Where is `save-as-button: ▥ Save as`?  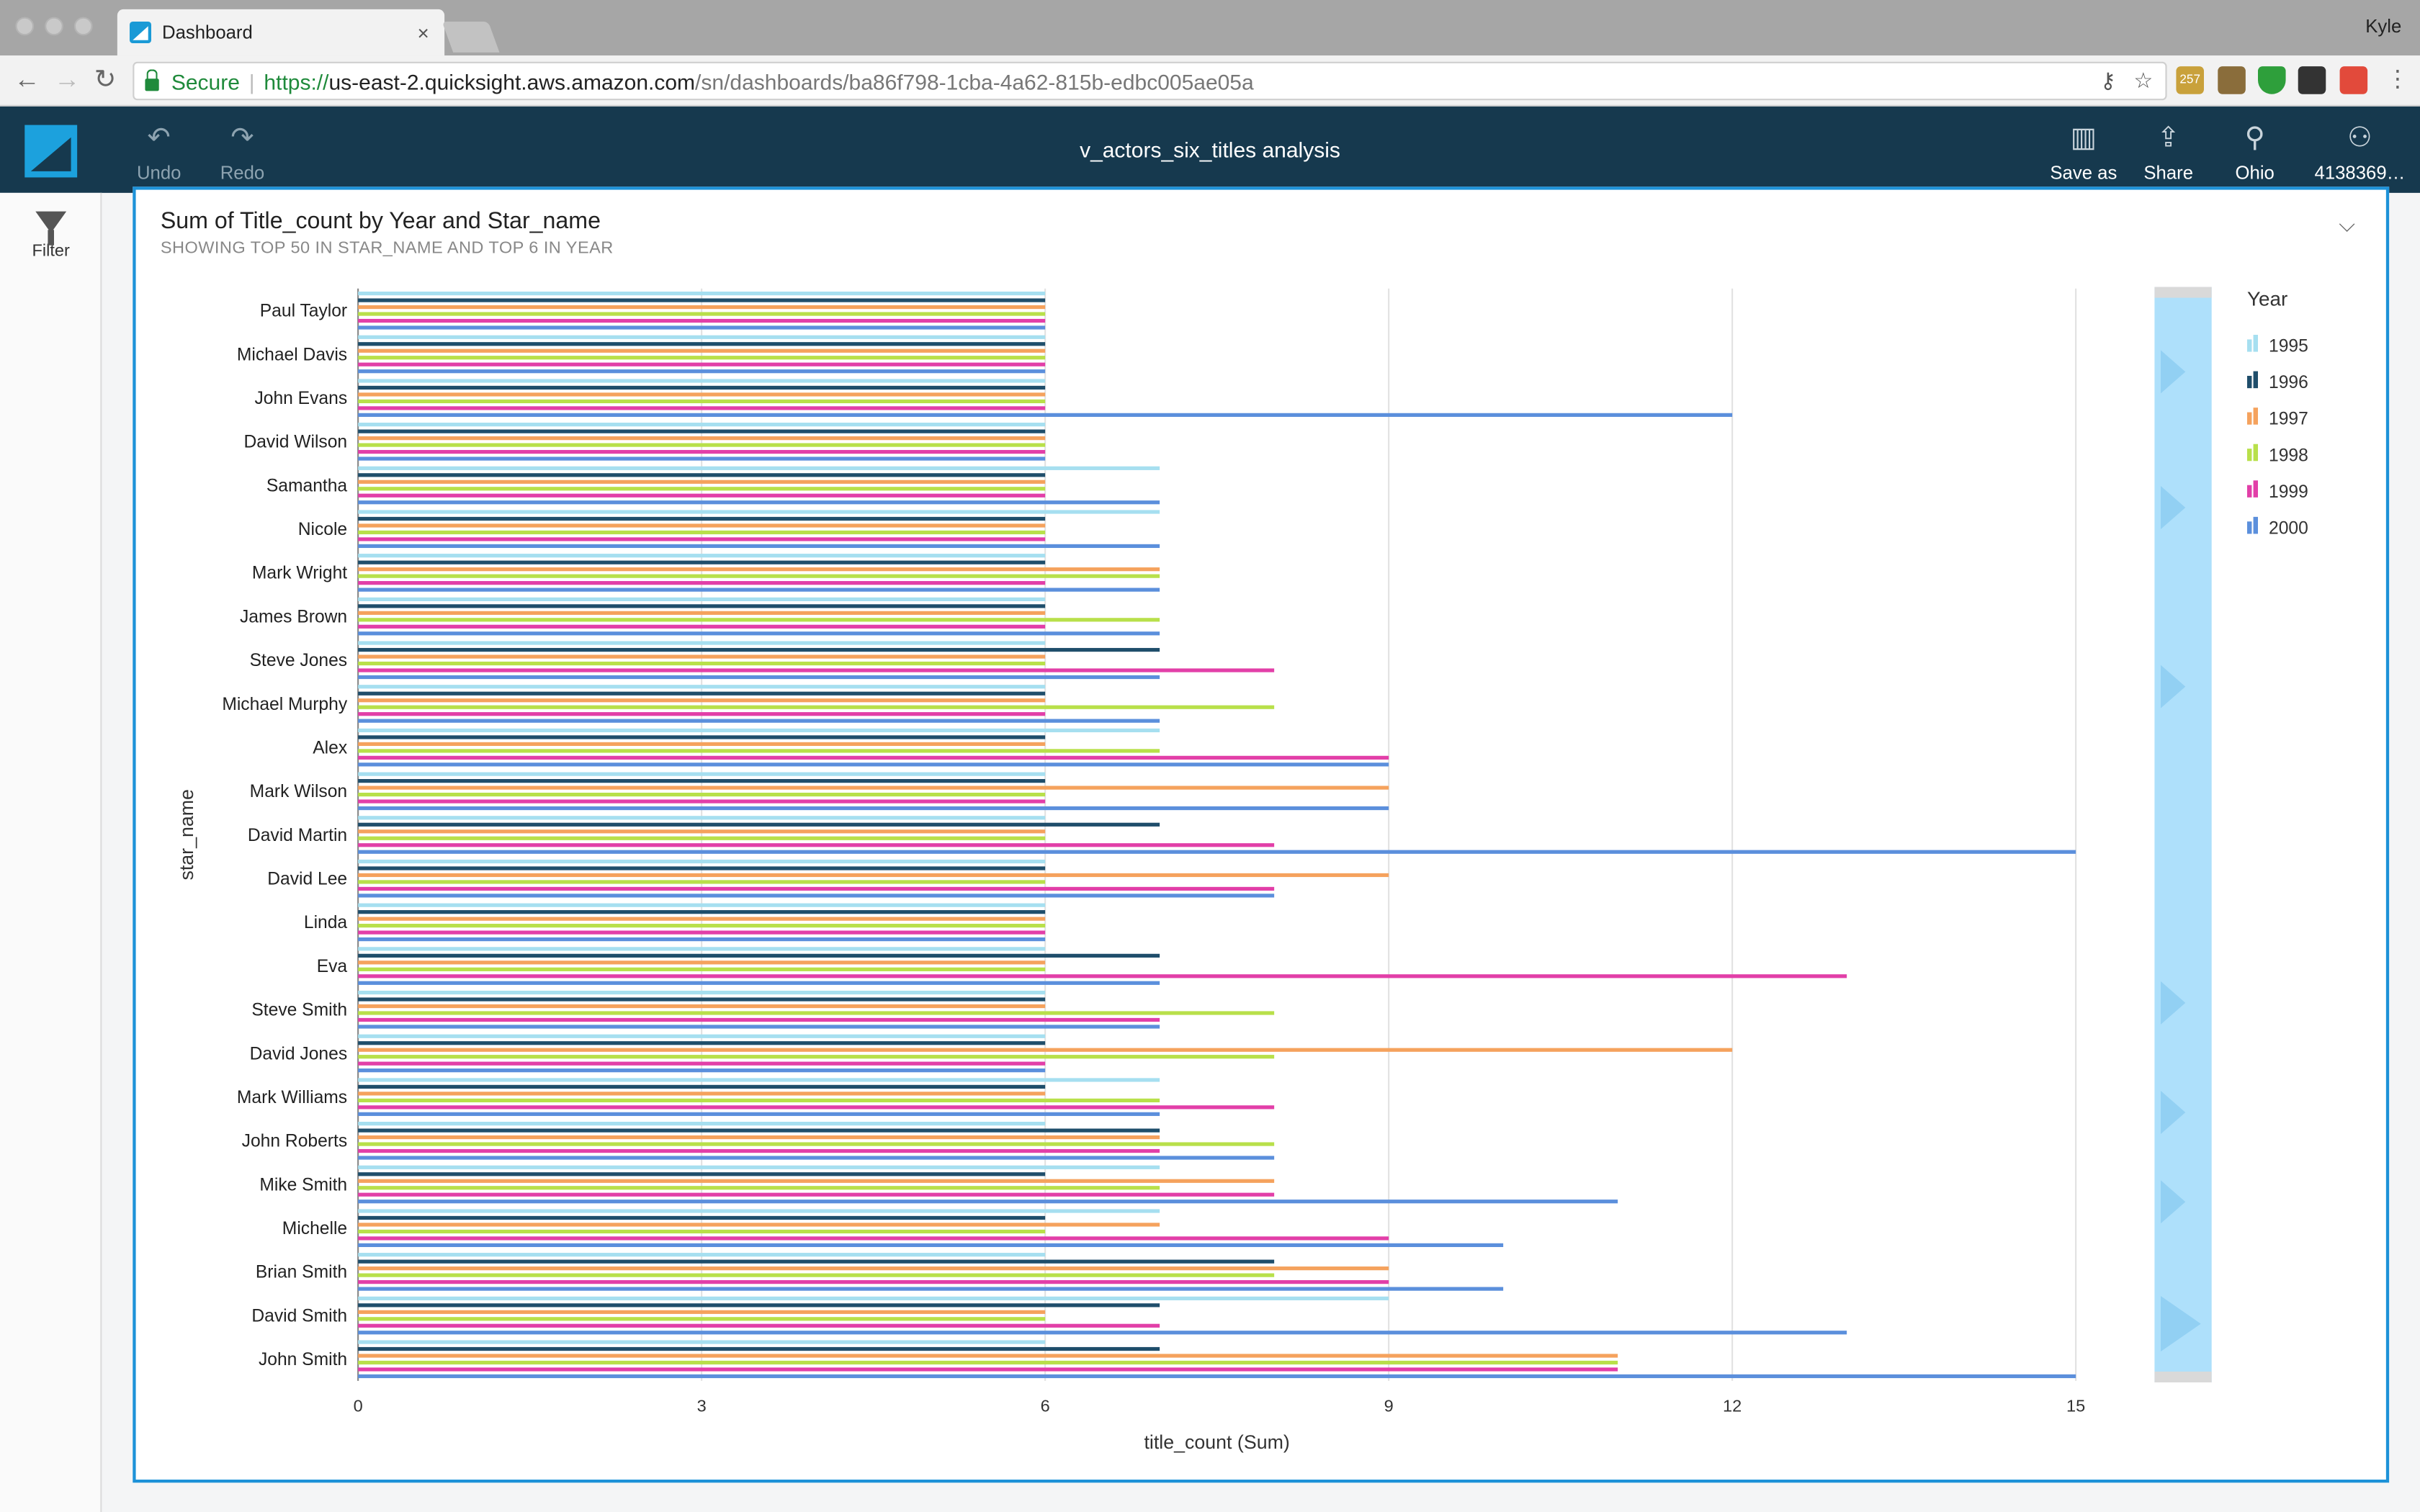 save-as-button: ▥ Save as is located at coordinates (2083, 153).